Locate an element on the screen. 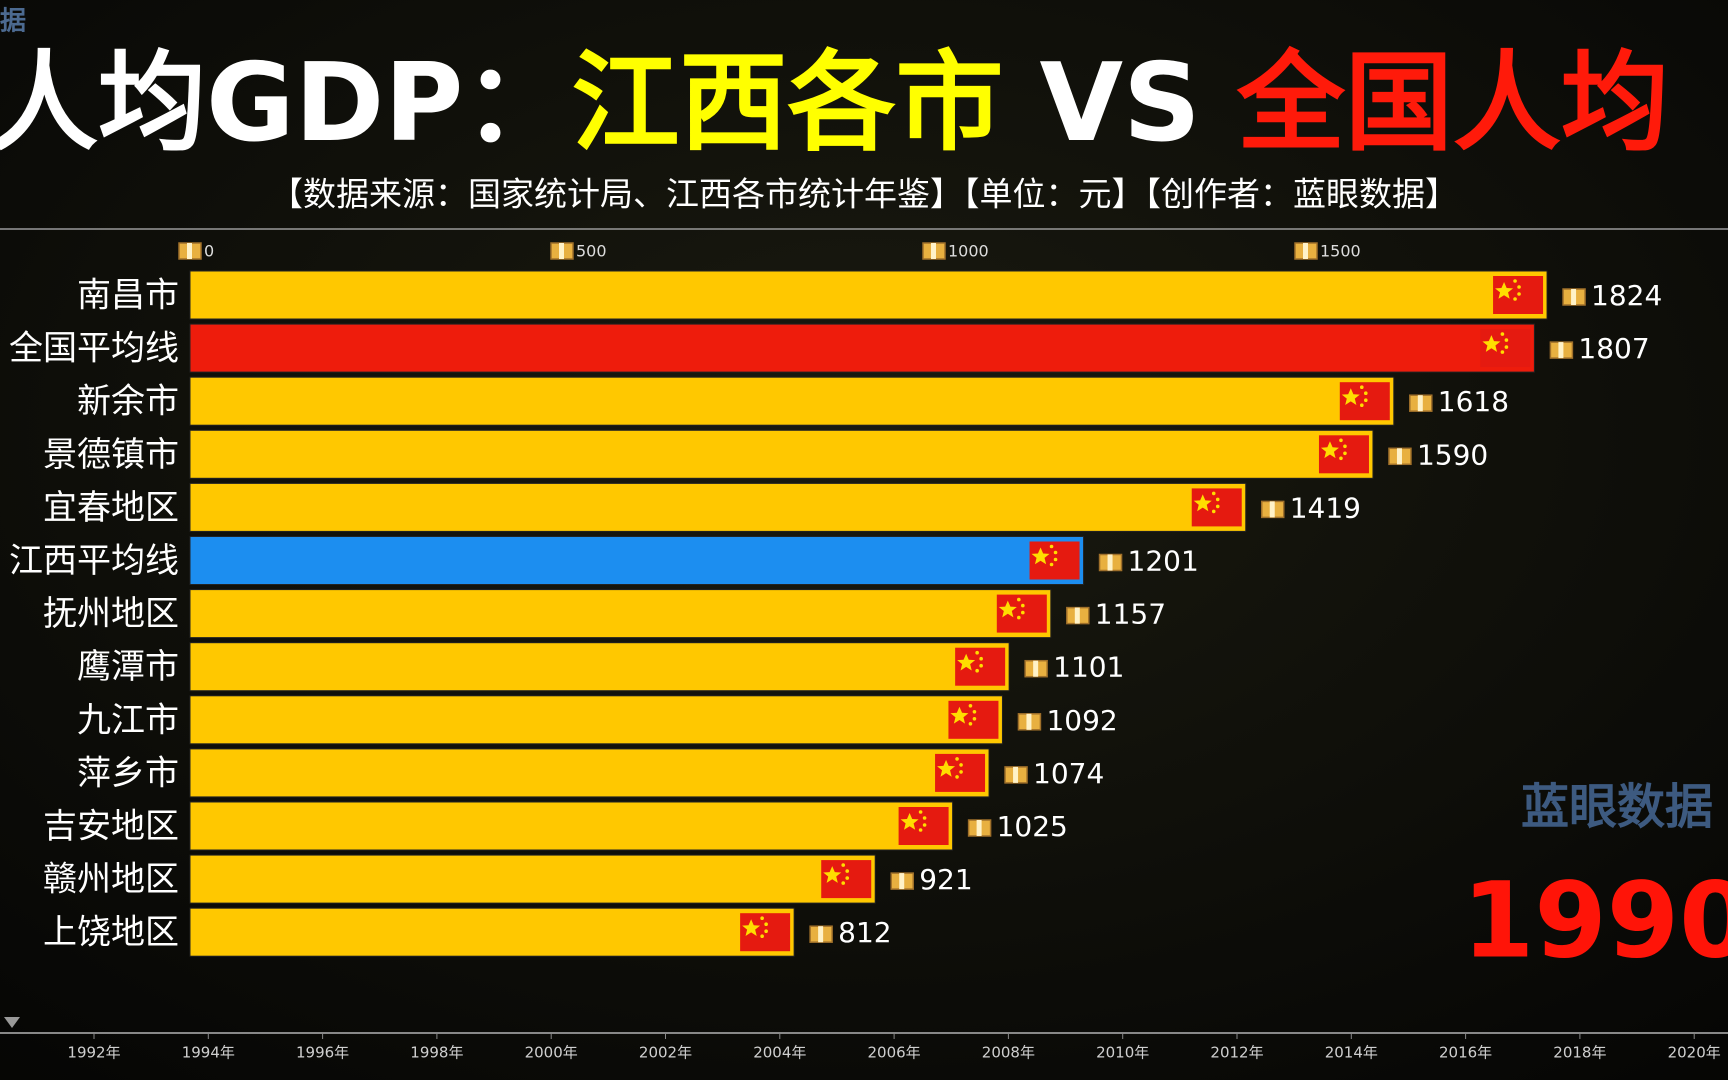 The width and height of the screenshot is (1728, 1080). category-label: 抚州地区 is located at coordinates (111, 614).